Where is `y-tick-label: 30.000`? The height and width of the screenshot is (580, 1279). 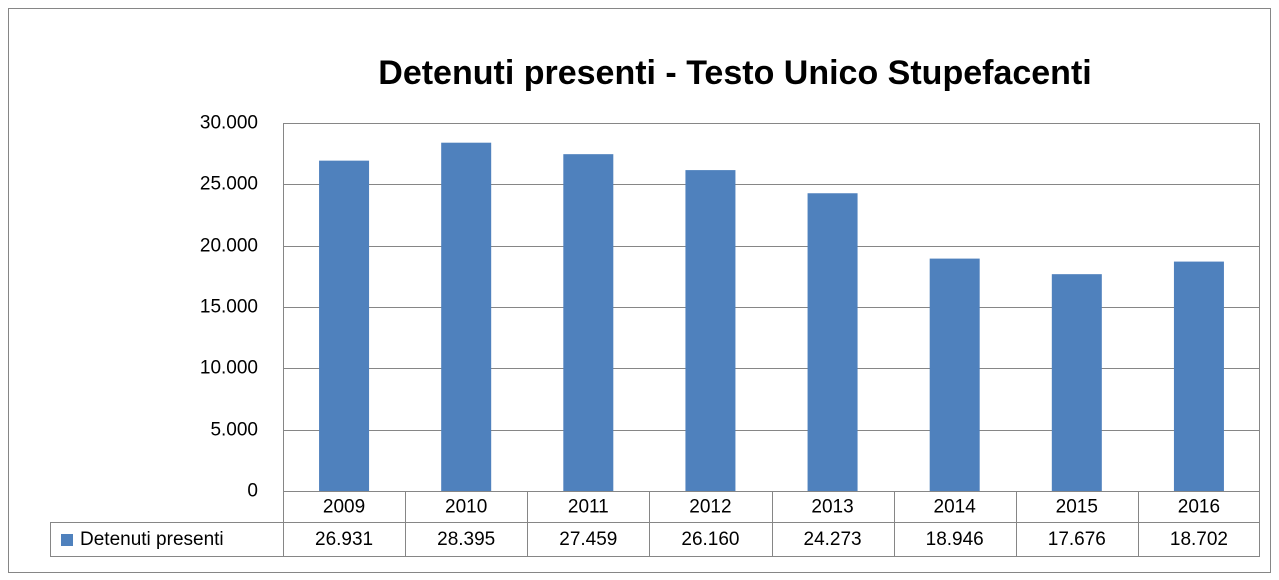
y-tick-label: 30.000 is located at coordinates (229, 123).